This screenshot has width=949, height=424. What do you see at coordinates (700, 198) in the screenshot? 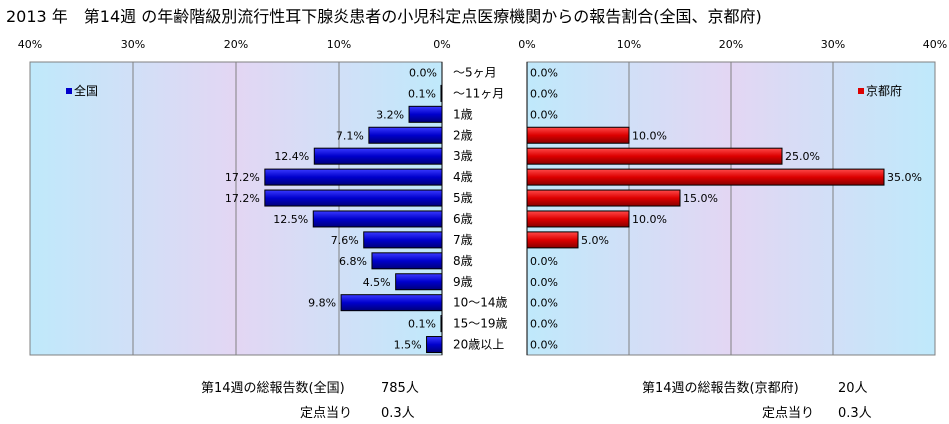
I see `kyoto-data-label: 15.0%` at bounding box center [700, 198].